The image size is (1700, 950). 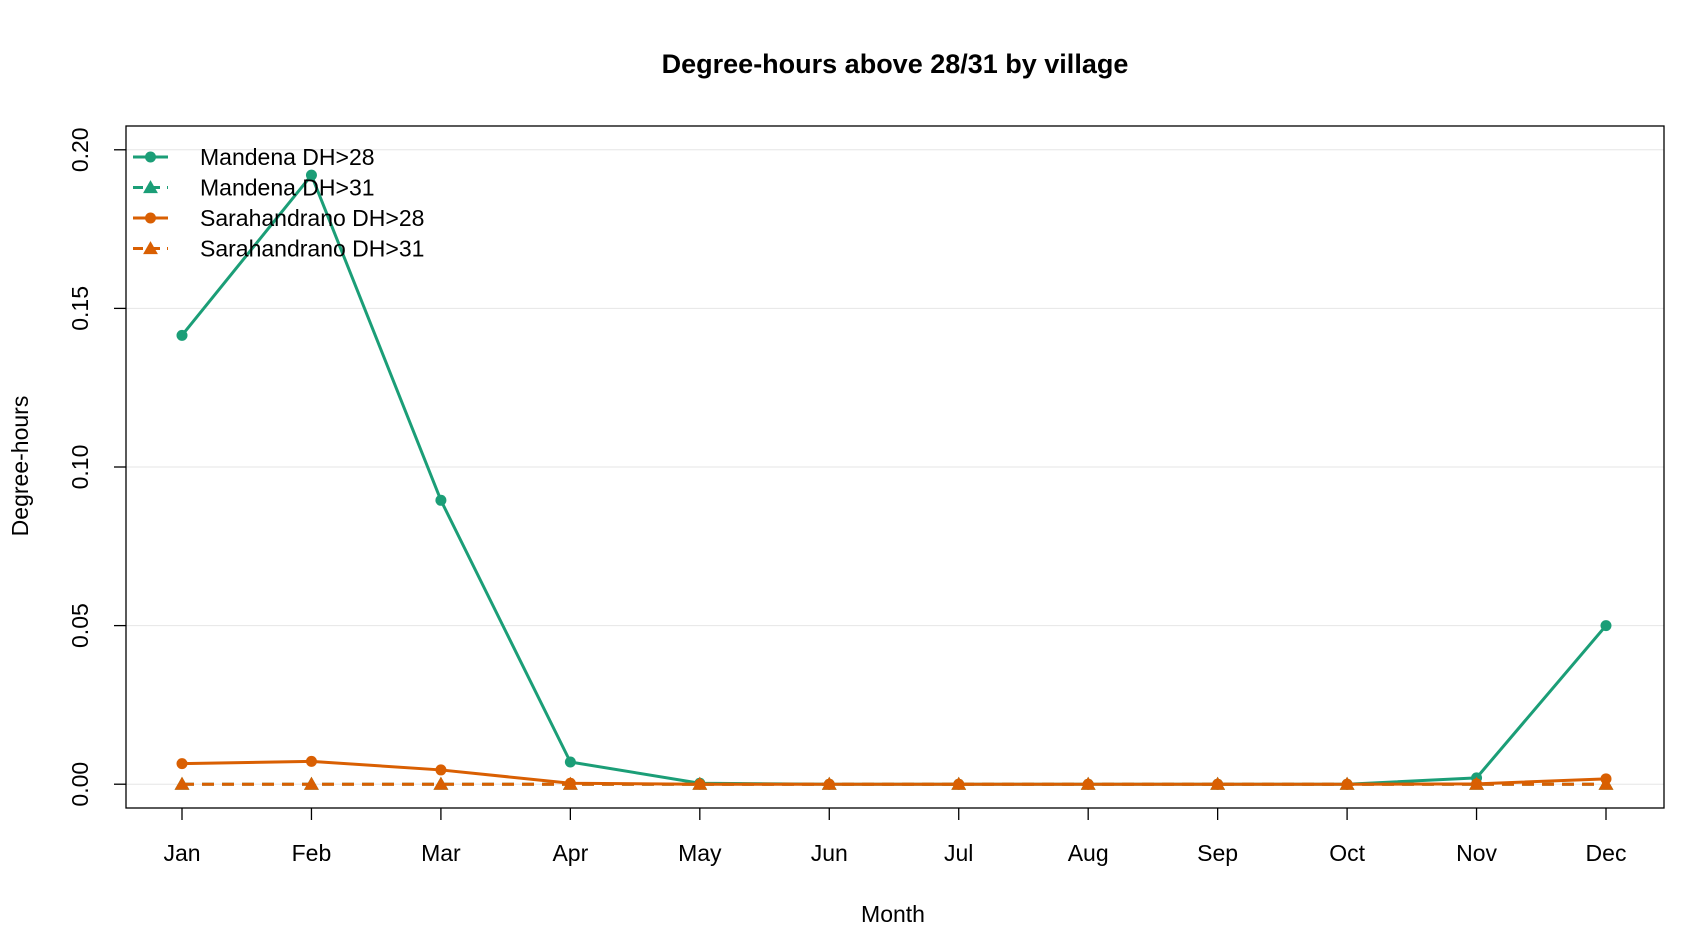 I want to click on y-tick-label: 0.05, so click(x=80, y=625).